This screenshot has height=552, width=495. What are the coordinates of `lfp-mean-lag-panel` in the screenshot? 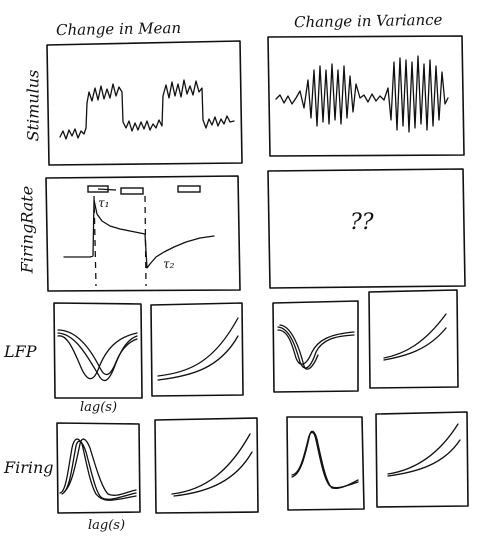 It's located at (98, 350).